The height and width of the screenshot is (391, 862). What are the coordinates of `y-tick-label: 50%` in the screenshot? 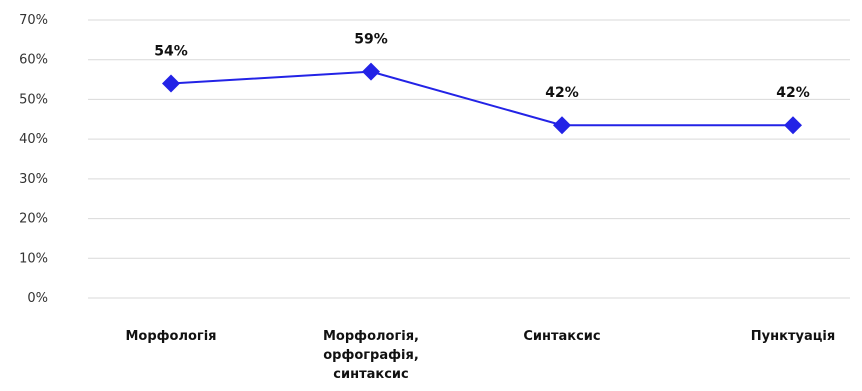 It's located at (33, 99).